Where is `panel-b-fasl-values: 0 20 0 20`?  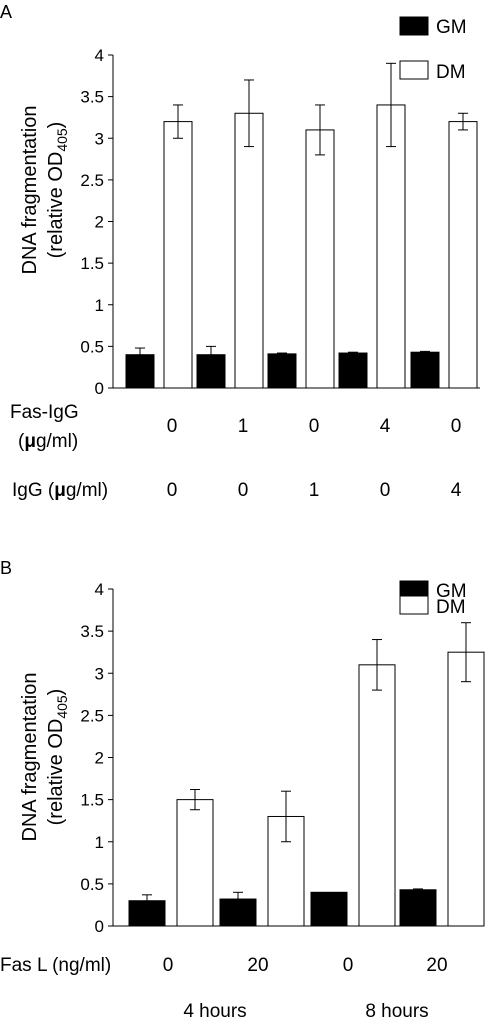
panel-b-fasl-values: 0 20 0 20 is located at coordinates (305, 965).